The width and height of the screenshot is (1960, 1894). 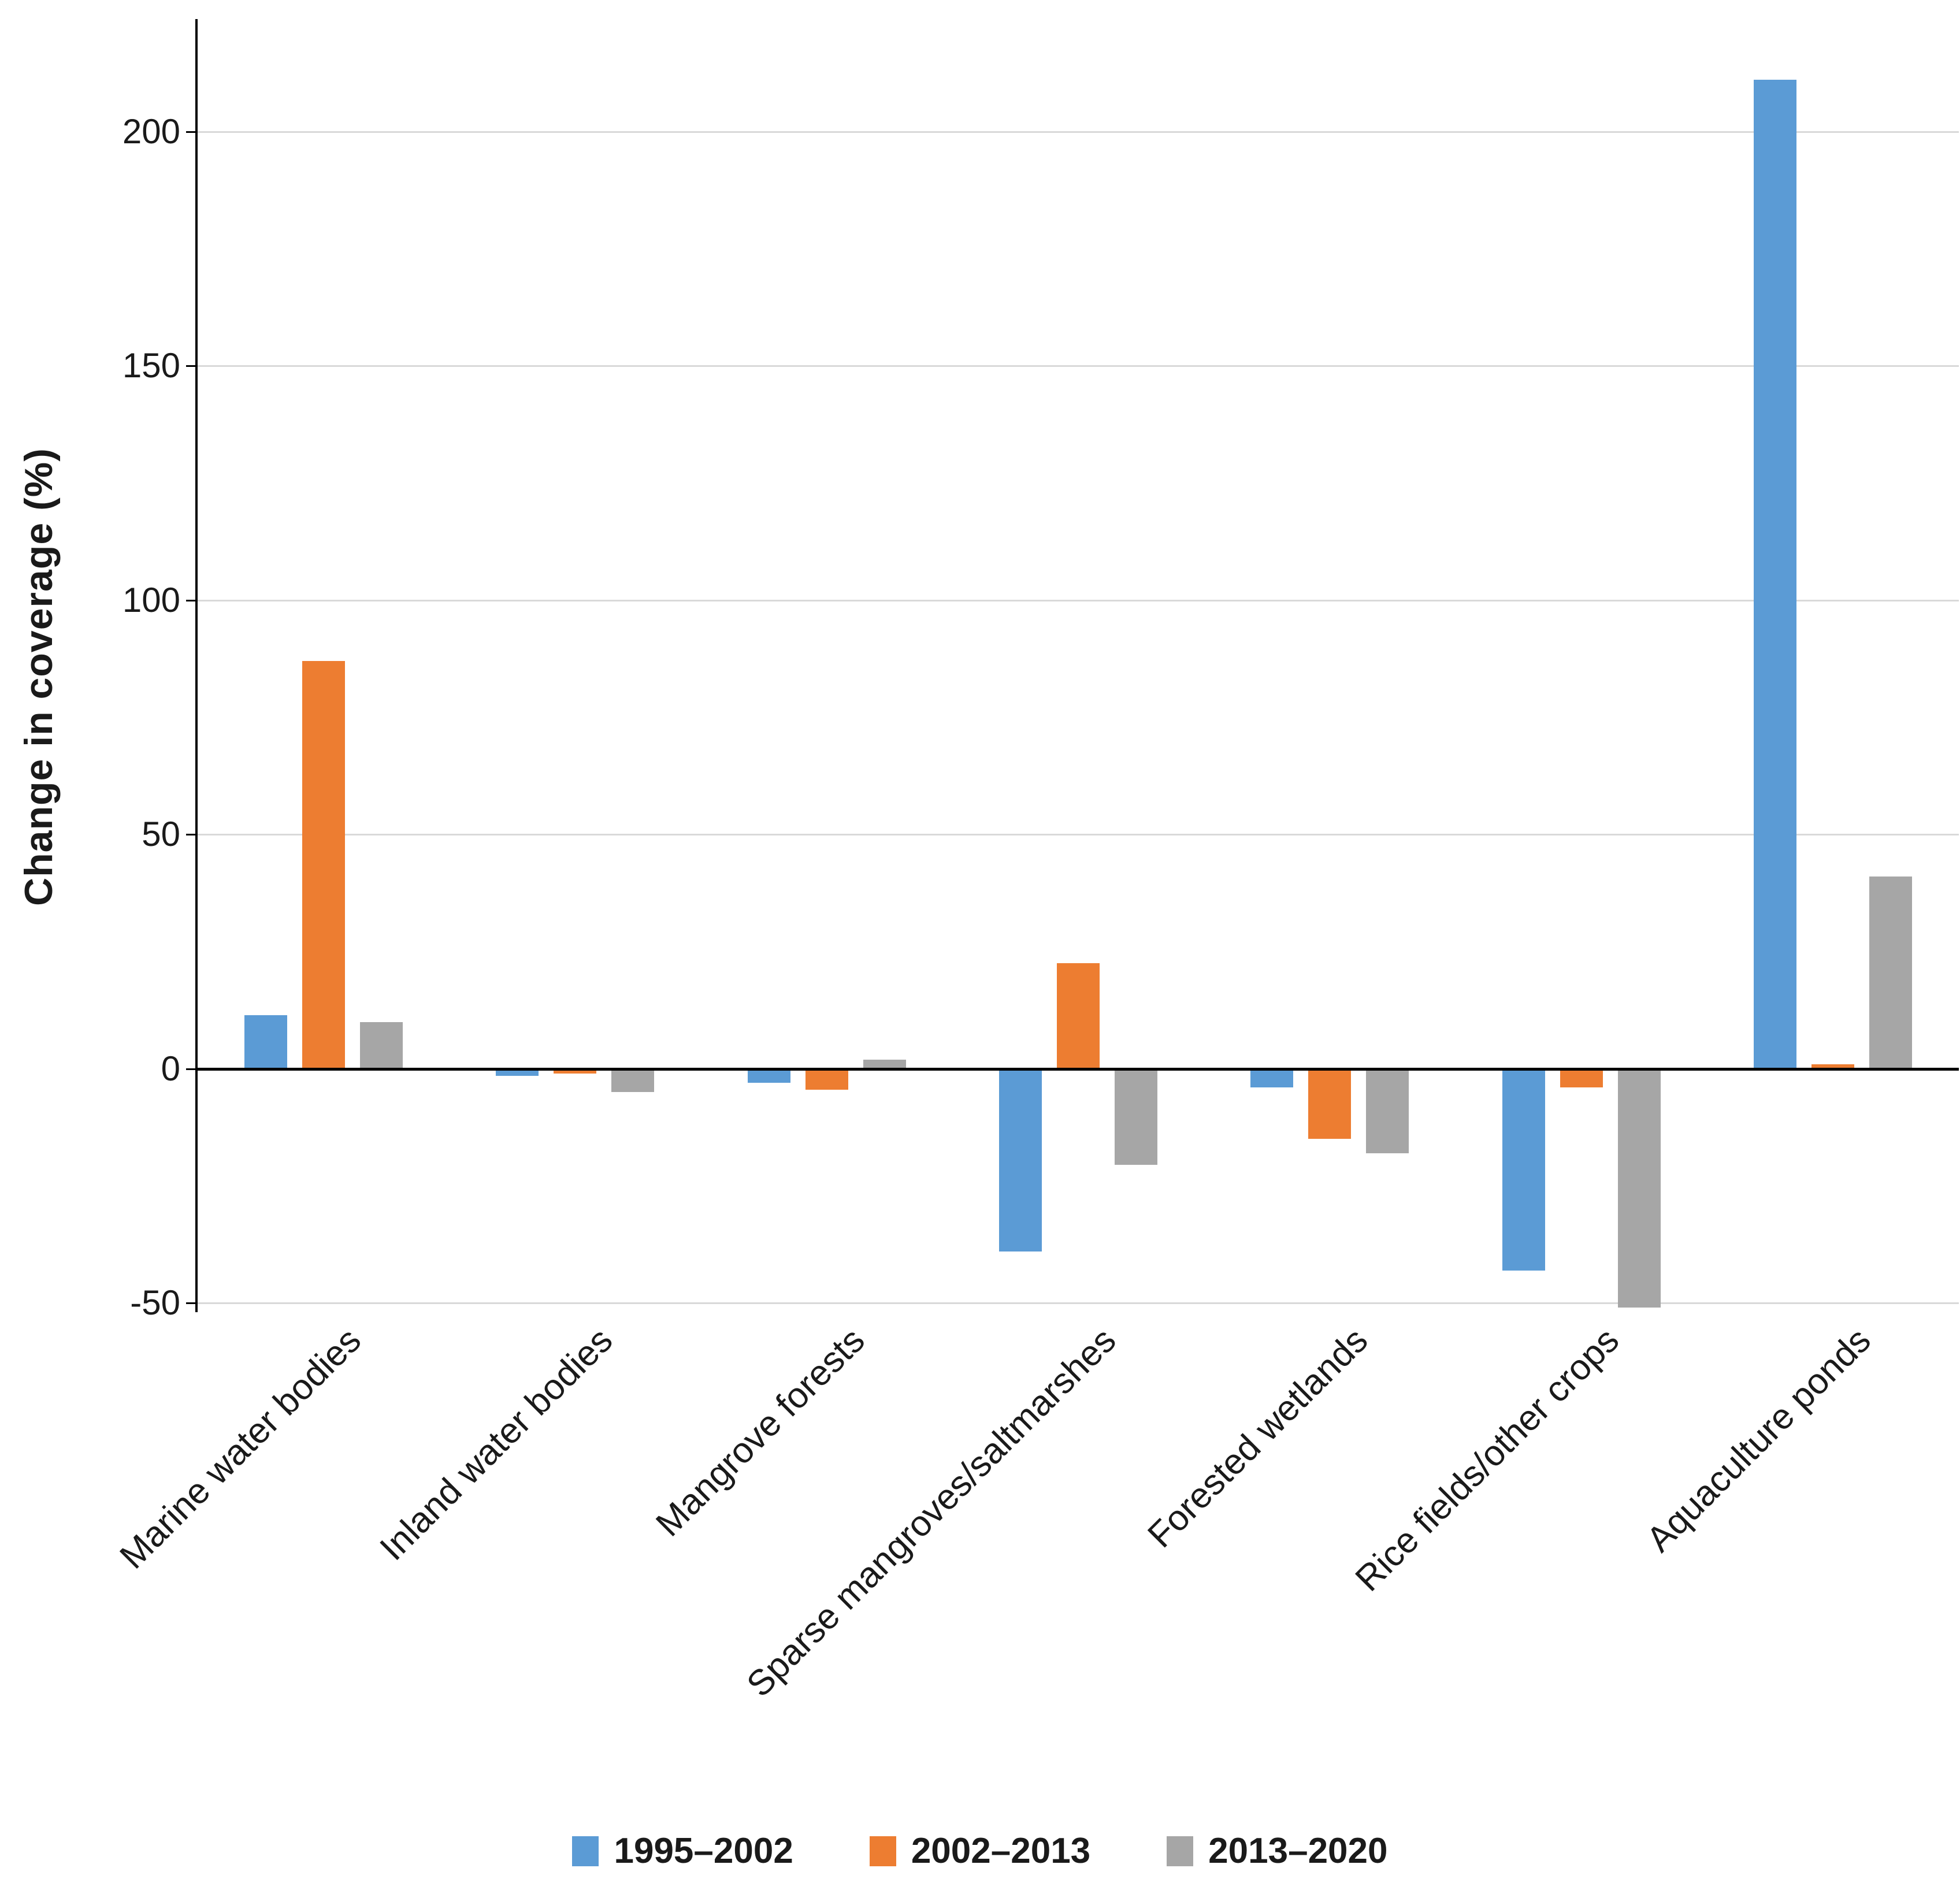 What do you see at coordinates (151, 599) in the screenshot?
I see `y-tick-label: 100` at bounding box center [151, 599].